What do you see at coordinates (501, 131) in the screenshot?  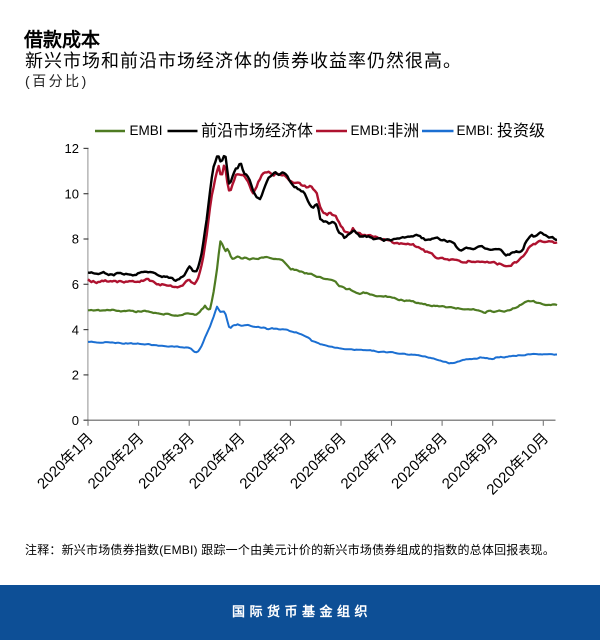 I see `svg-text: EMBI: 投资级` at bounding box center [501, 131].